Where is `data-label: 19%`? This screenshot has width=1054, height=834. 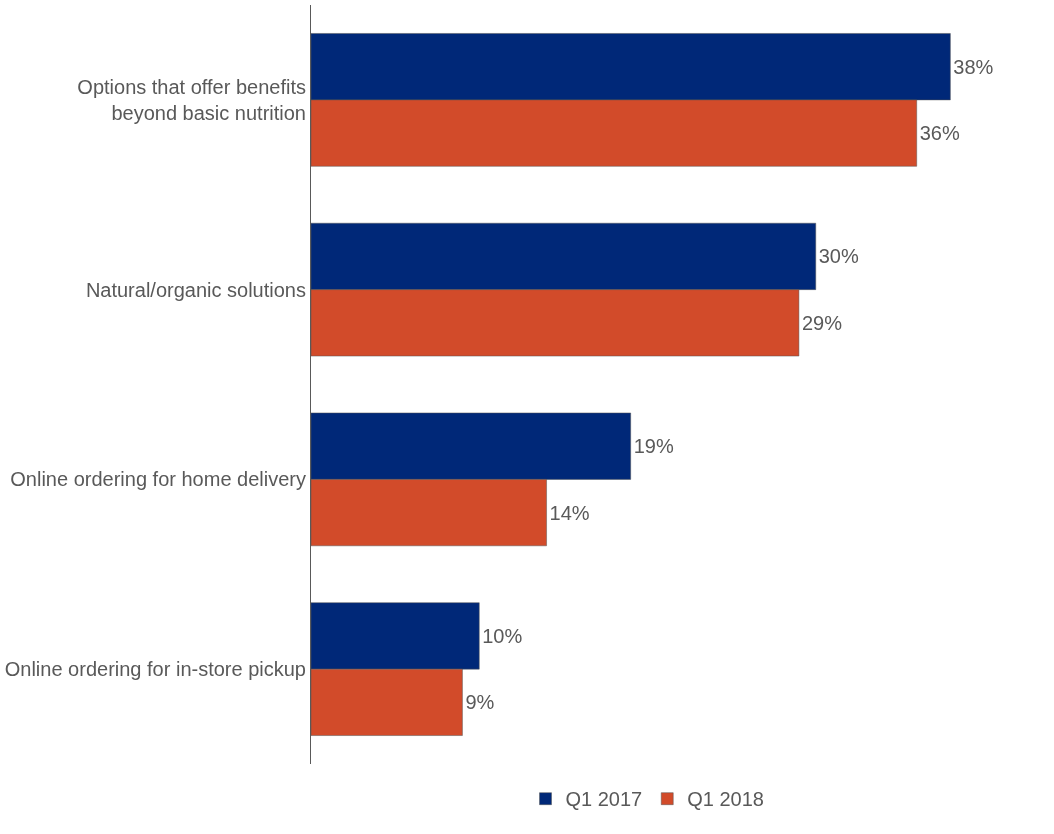 data-label: 19% is located at coordinates (653, 446).